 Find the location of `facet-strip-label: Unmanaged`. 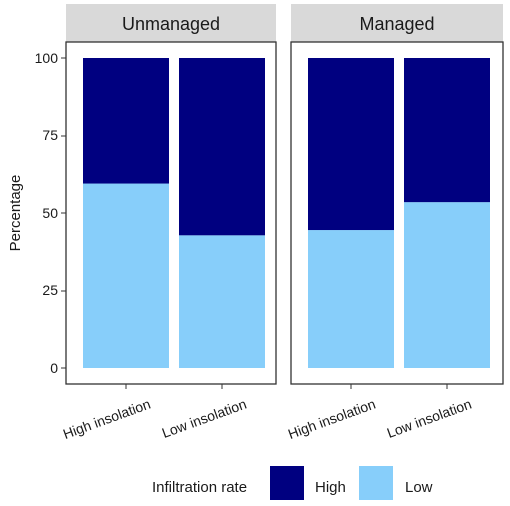

facet-strip-label: Unmanaged is located at coordinates (171, 24).